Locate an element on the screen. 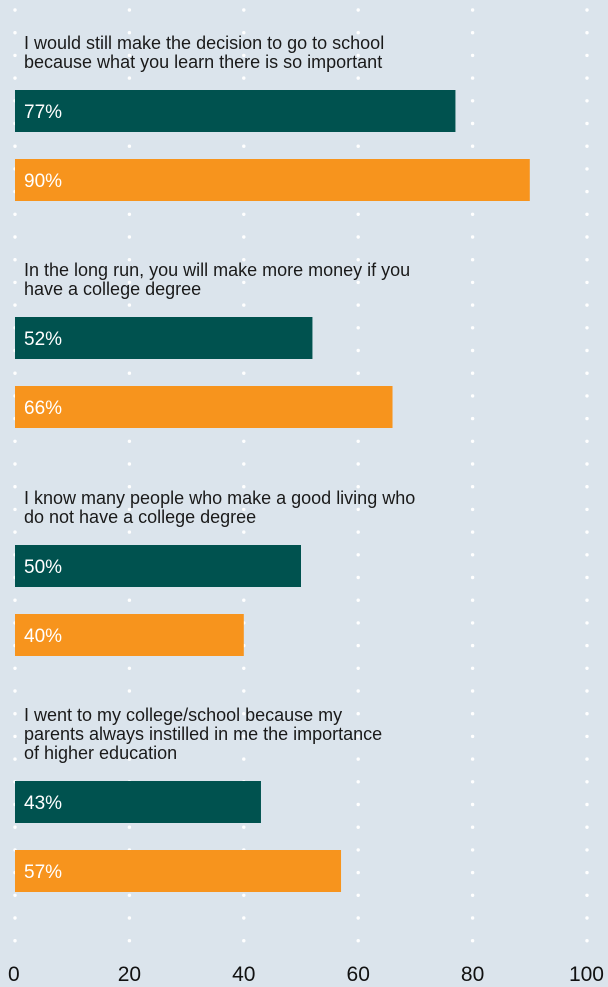  bar-value-label: 50% is located at coordinates (43, 567).